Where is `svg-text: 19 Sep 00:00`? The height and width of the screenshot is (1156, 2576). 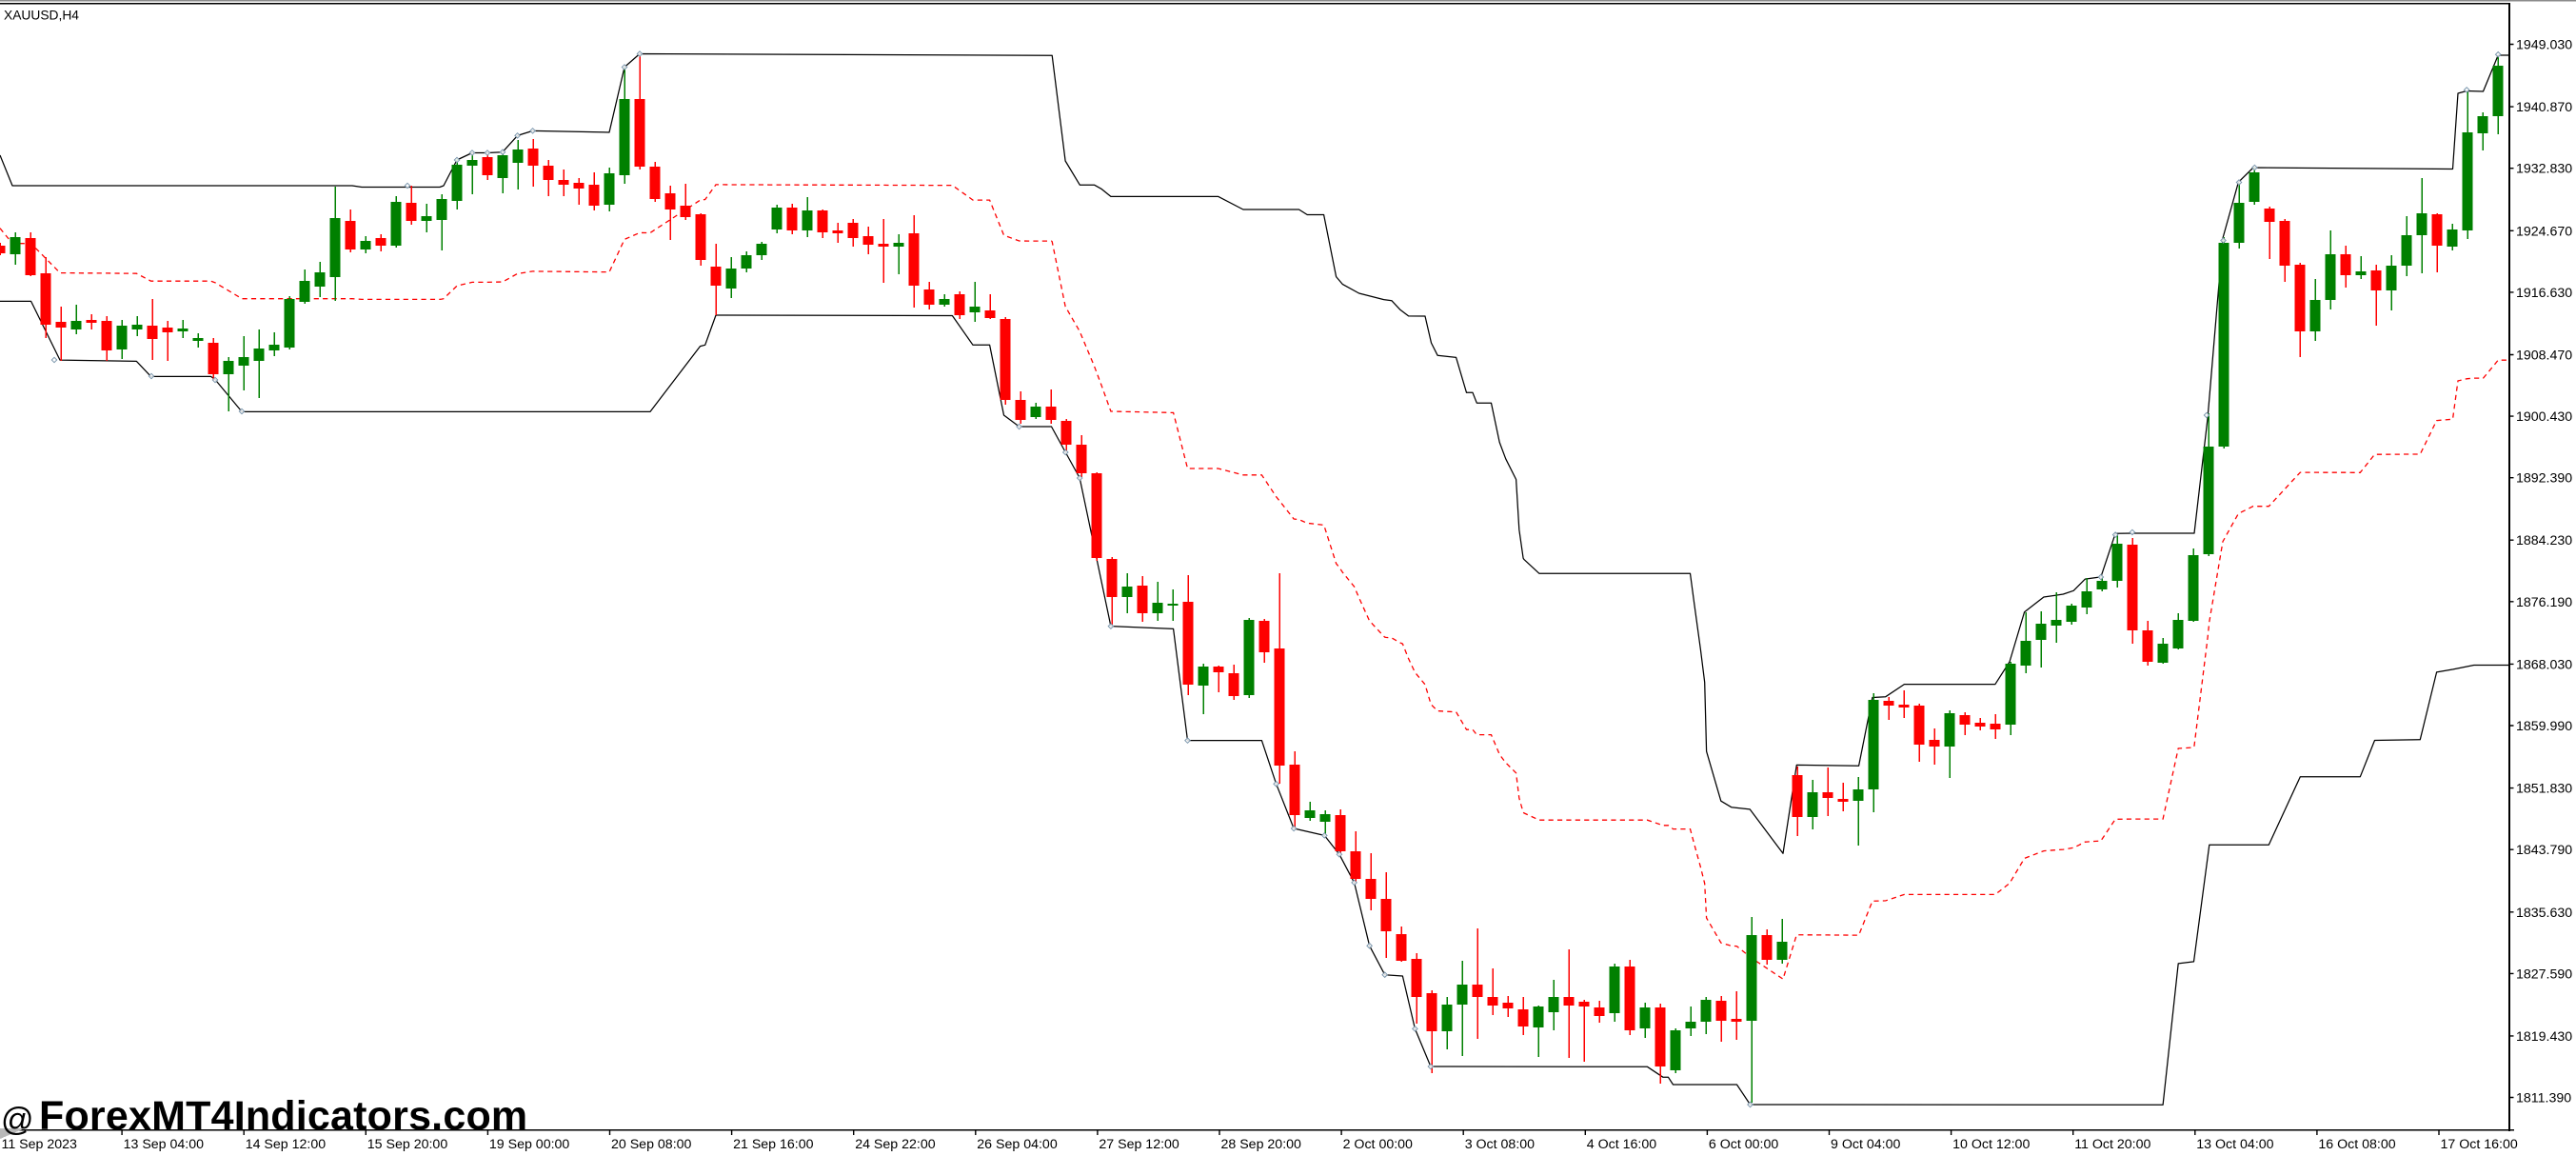
svg-text: 19 Sep 00:00 is located at coordinates (529, 1144).